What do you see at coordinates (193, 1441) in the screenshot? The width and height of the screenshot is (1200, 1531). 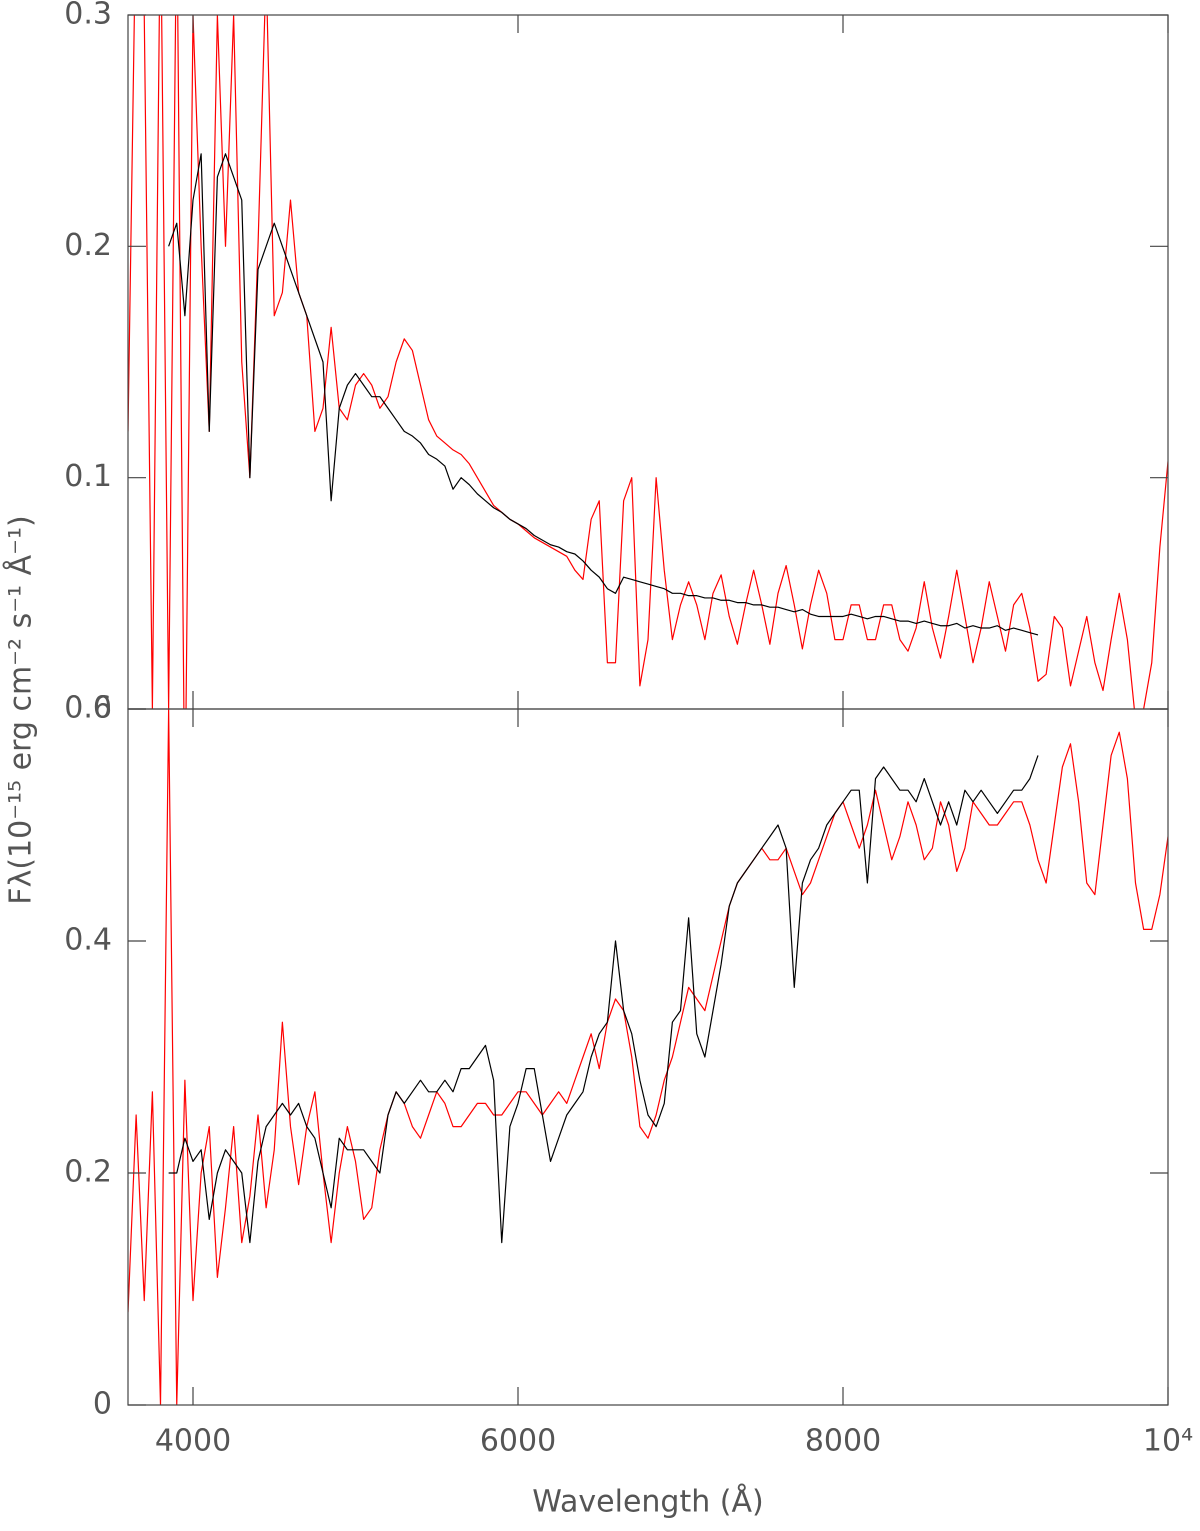 I see `x-tick-label: 4000` at bounding box center [193, 1441].